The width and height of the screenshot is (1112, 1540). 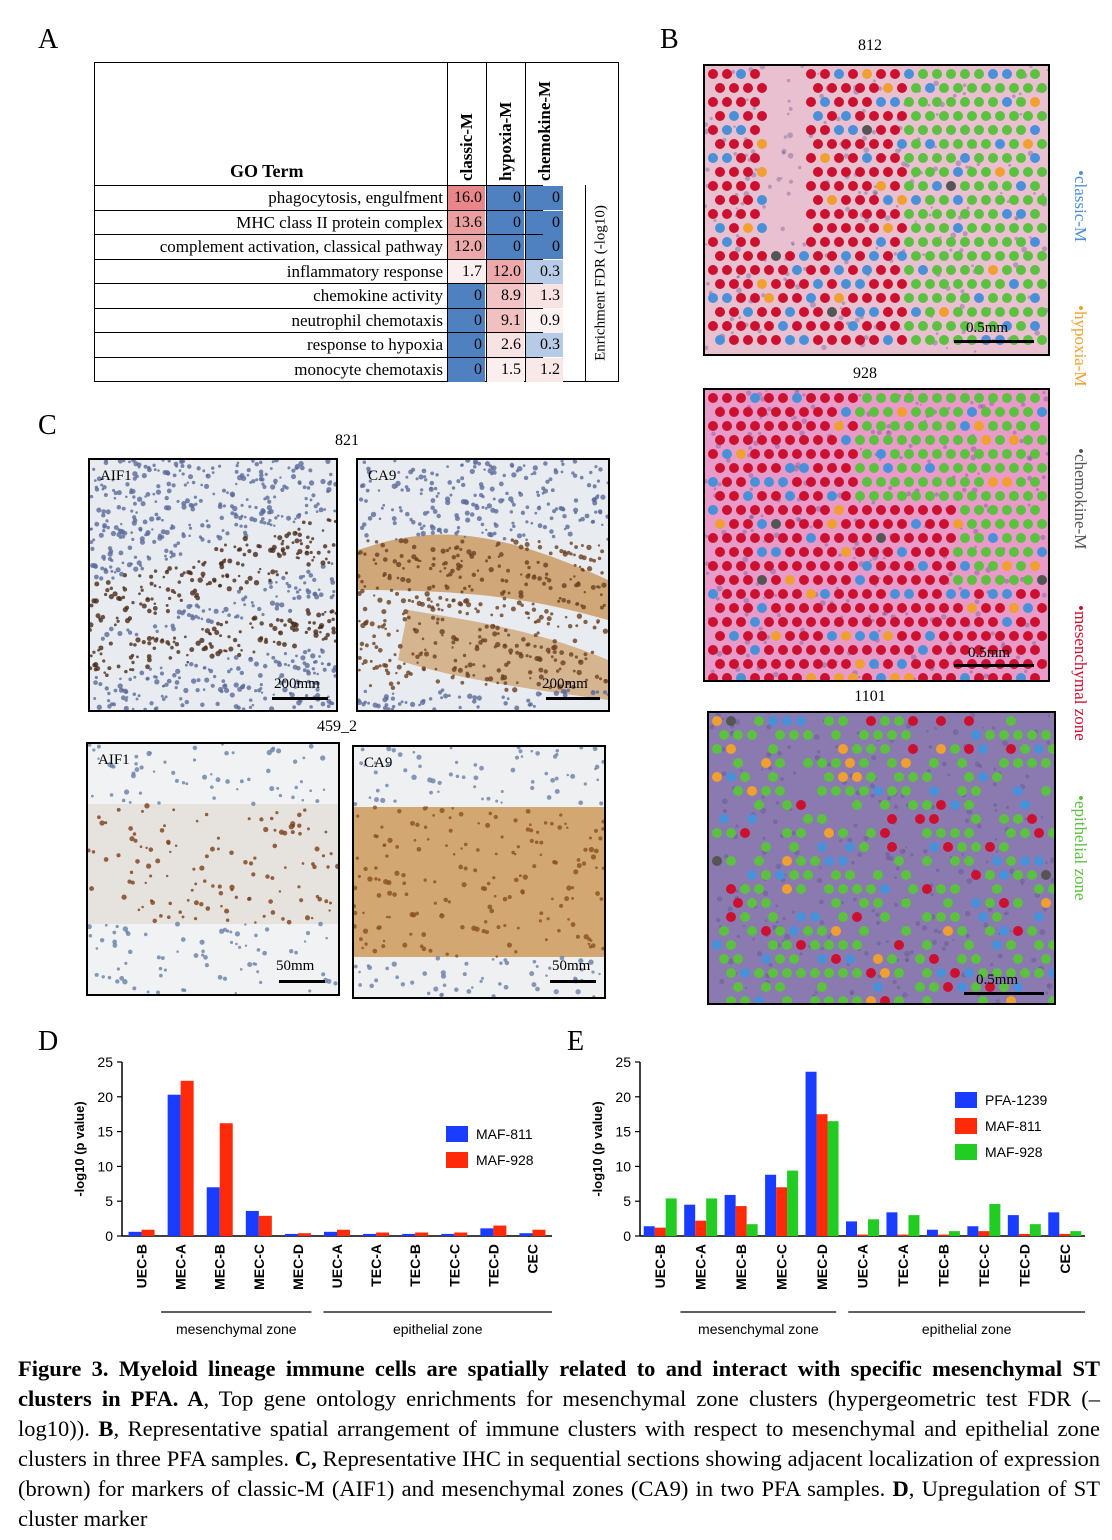 I want to click on bar-maf-928-uec-a, so click(x=343, y=1232).